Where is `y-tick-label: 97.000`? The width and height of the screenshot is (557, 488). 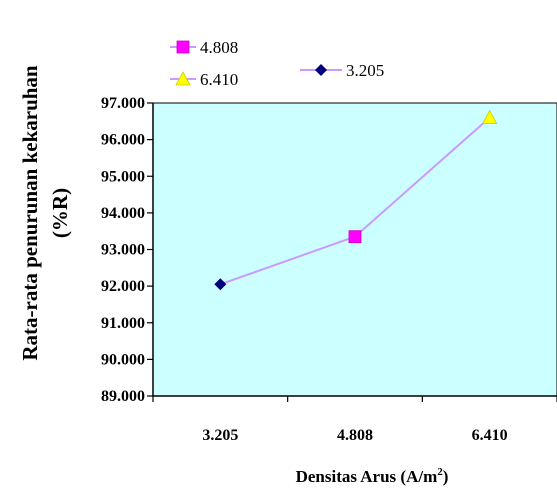 y-tick-label: 97.000 is located at coordinates (123, 103).